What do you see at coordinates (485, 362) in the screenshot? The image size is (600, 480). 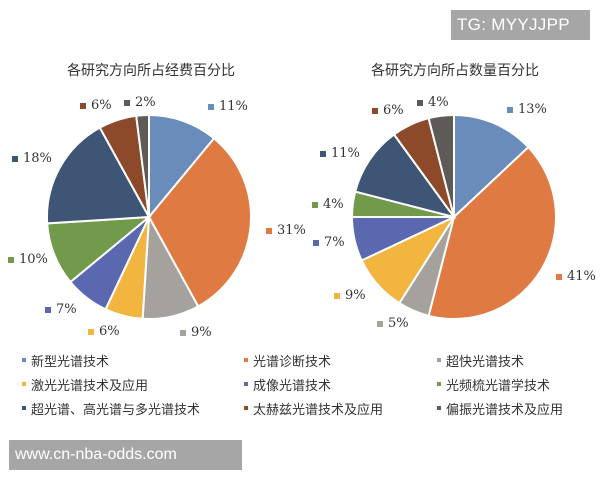 I see `legend-label: 超快光谱技术` at bounding box center [485, 362].